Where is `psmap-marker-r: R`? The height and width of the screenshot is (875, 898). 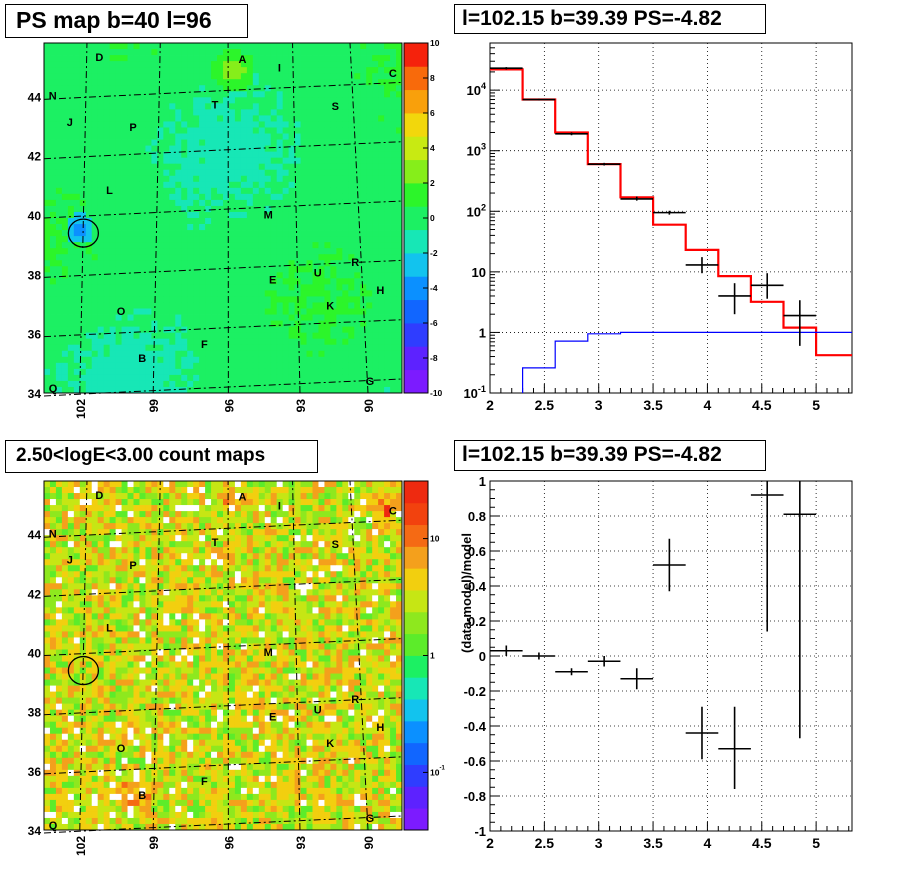
psmap-marker-r: R is located at coordinates (355, 263).